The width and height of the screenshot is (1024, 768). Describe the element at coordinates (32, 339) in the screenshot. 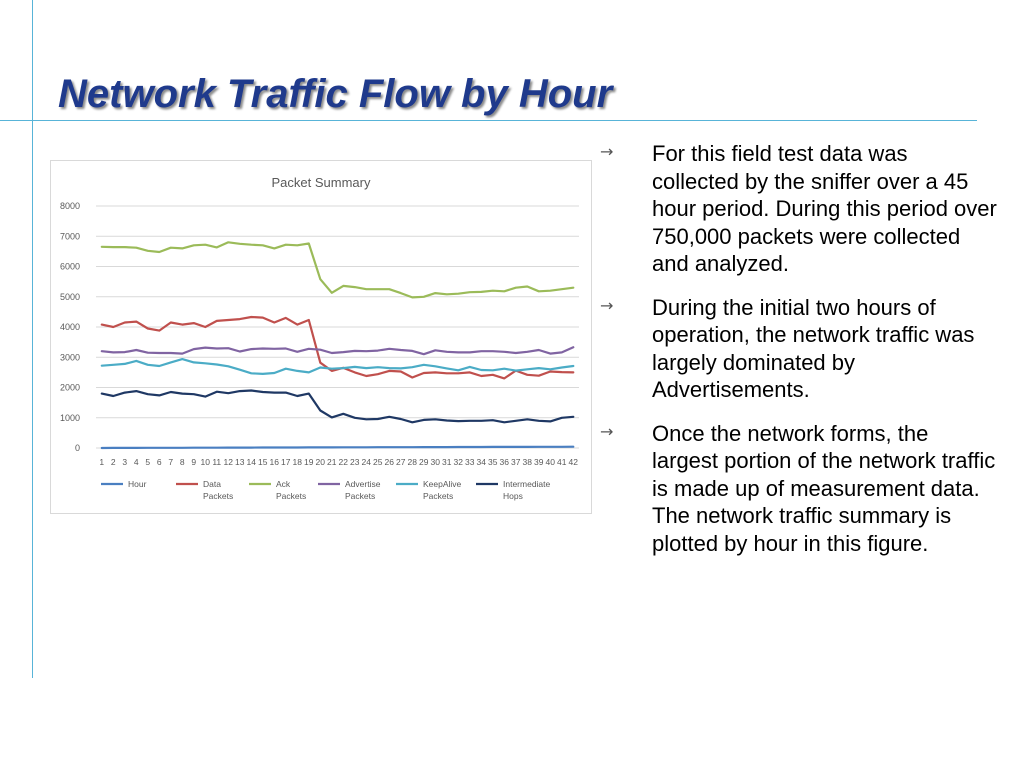

I see `vertical-accent-rule` at that location.